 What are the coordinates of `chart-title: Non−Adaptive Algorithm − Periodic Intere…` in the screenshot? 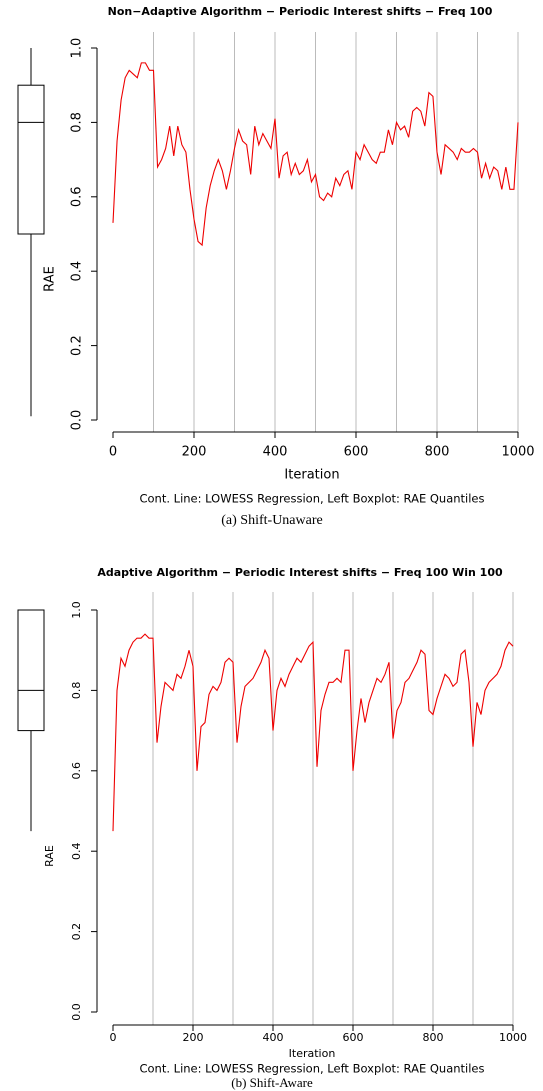 It's located at (300, 11).